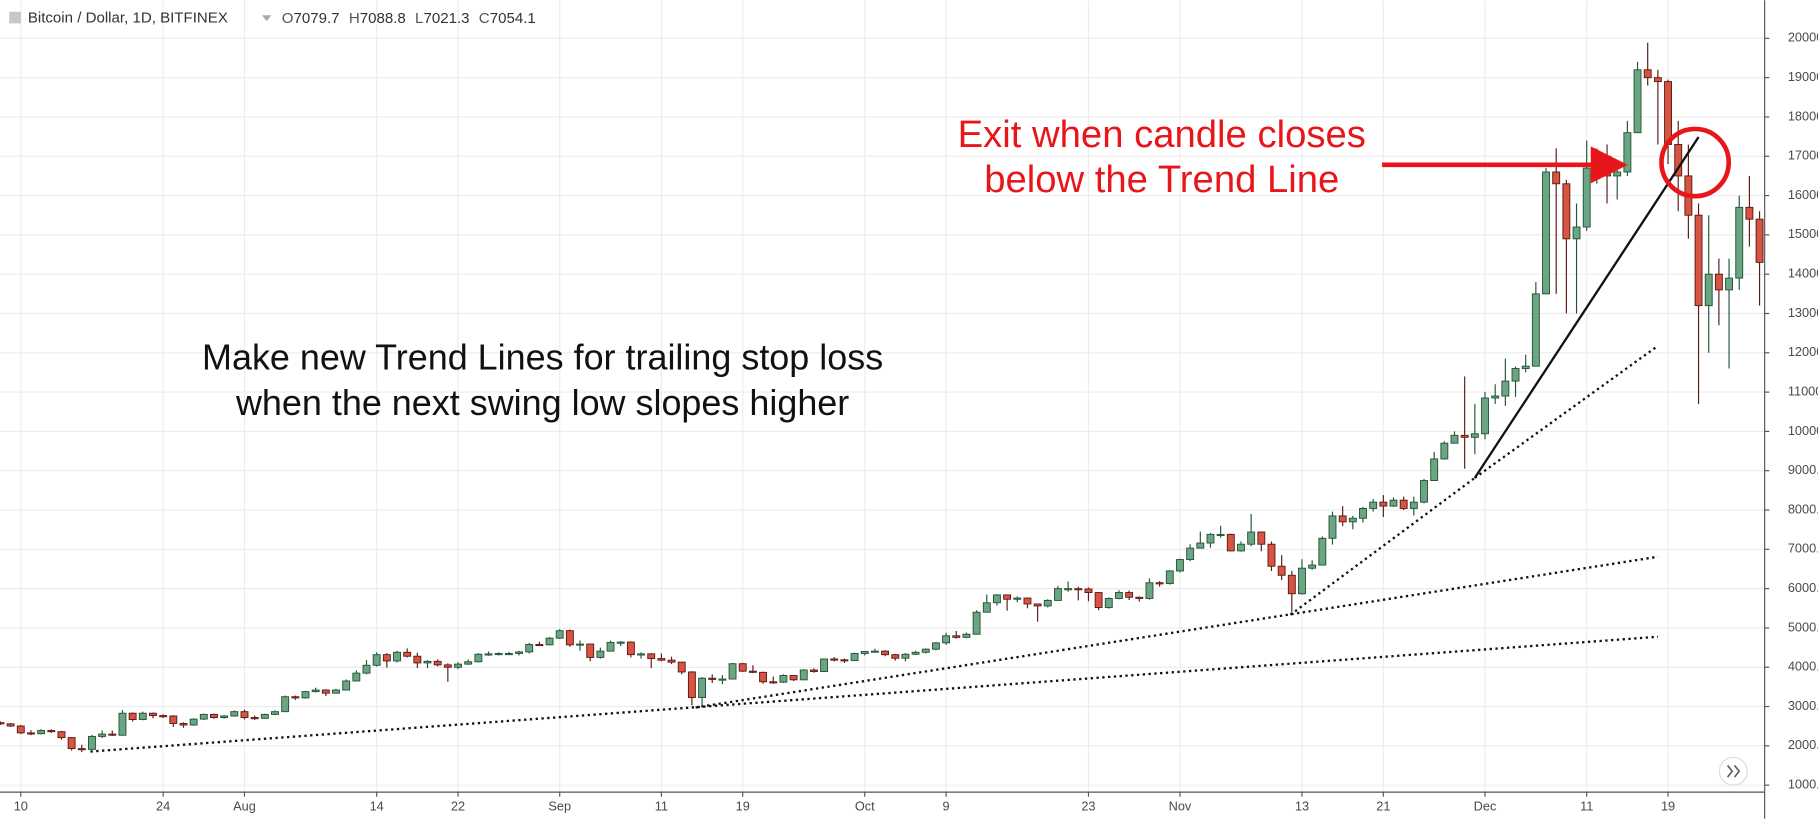 This screenshot has width=1818, height=819. What do you see at coordinates (1803, 37) in the screenshot?
I see `y-tick-label: 20000.0` at bounding box center [1803, 37].